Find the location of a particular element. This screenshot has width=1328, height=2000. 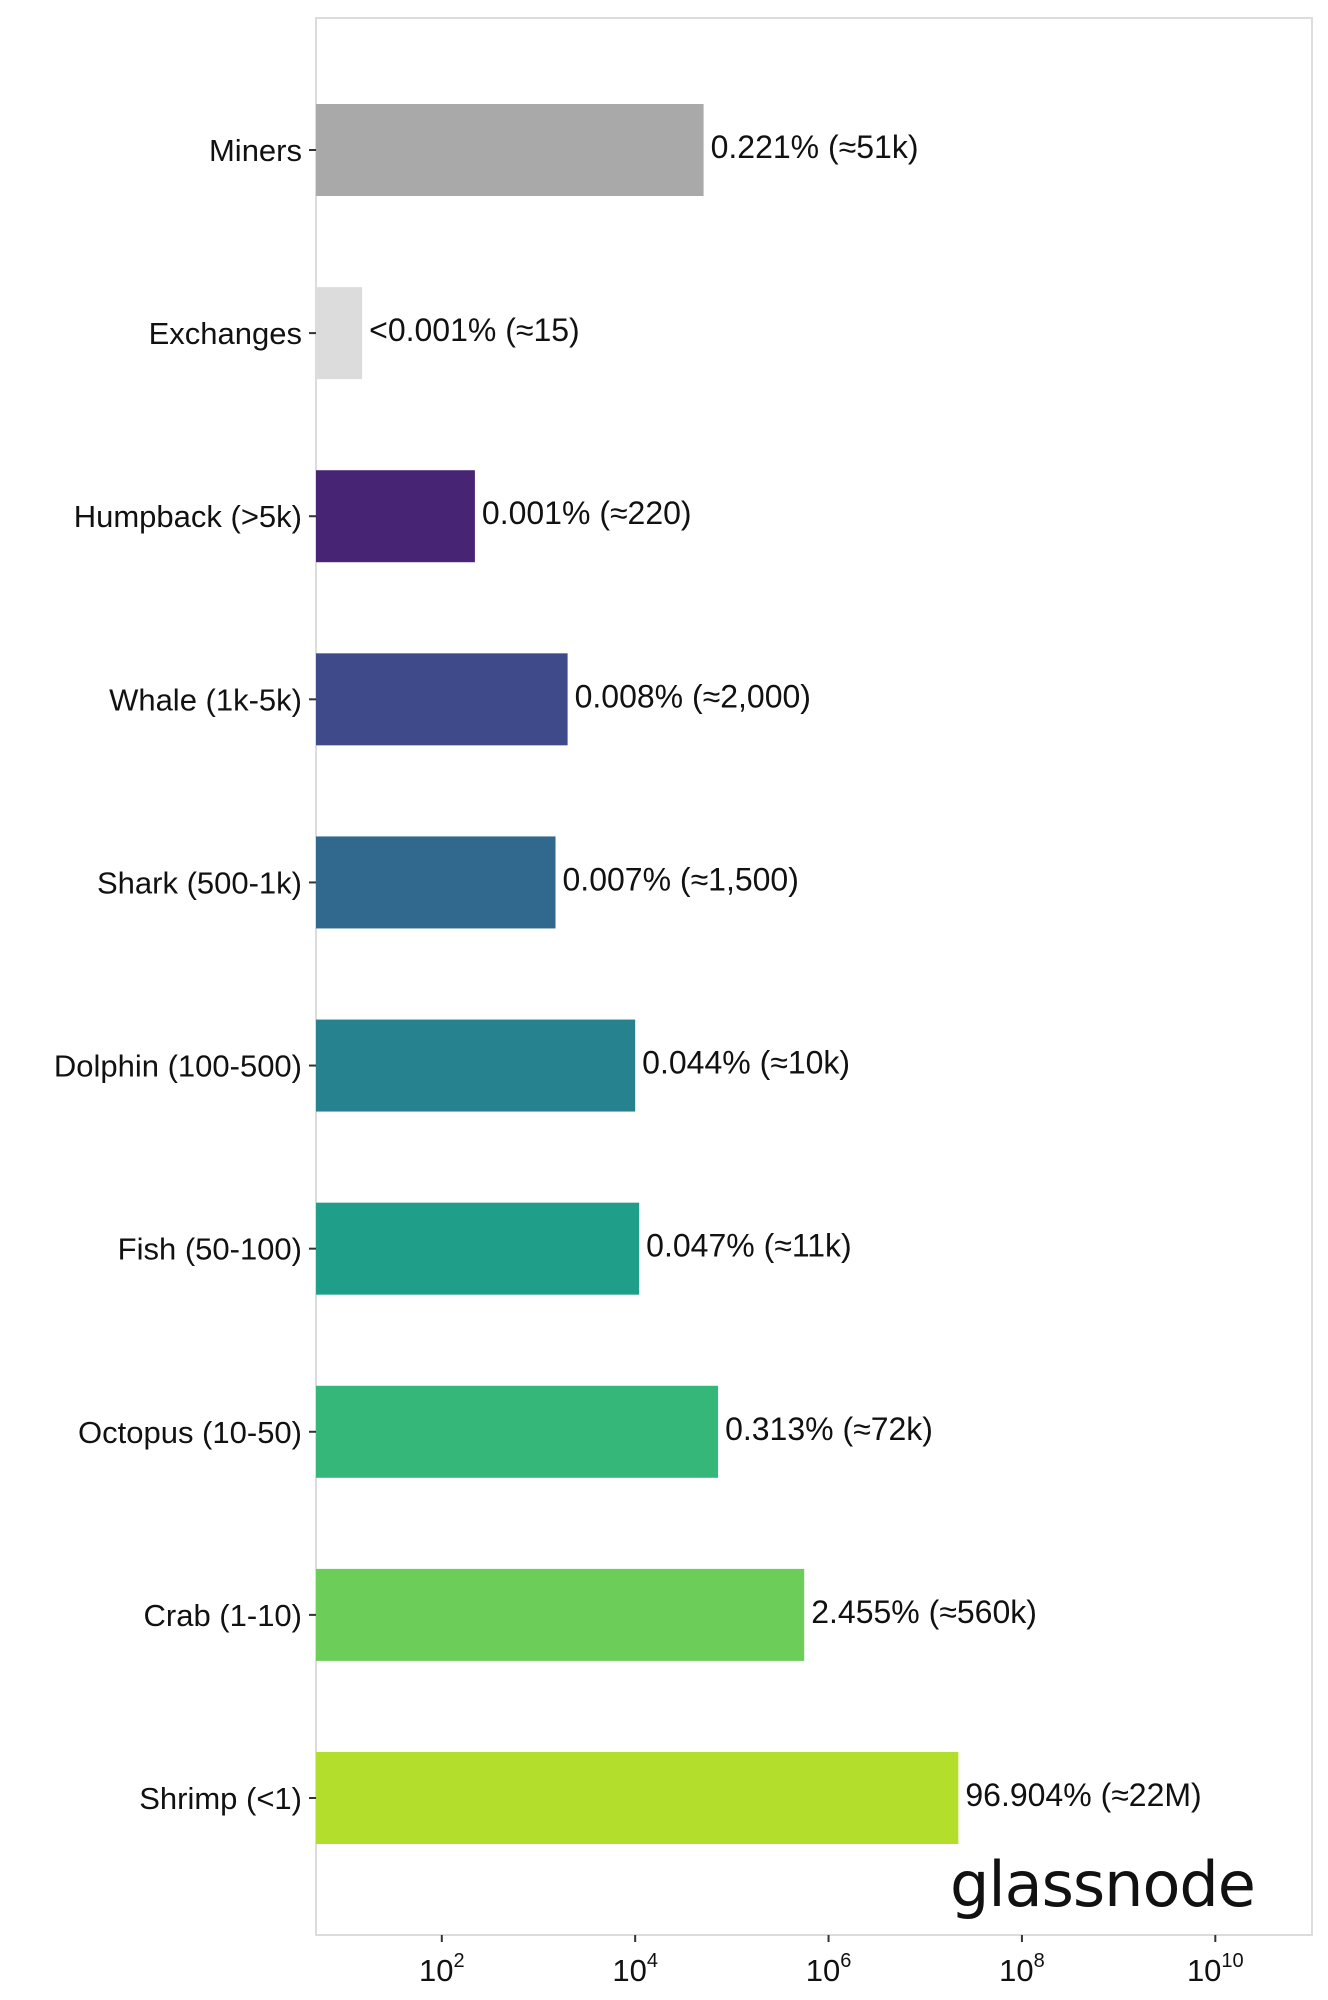

category-label: Exchanges is located at coordinates (225, 333).